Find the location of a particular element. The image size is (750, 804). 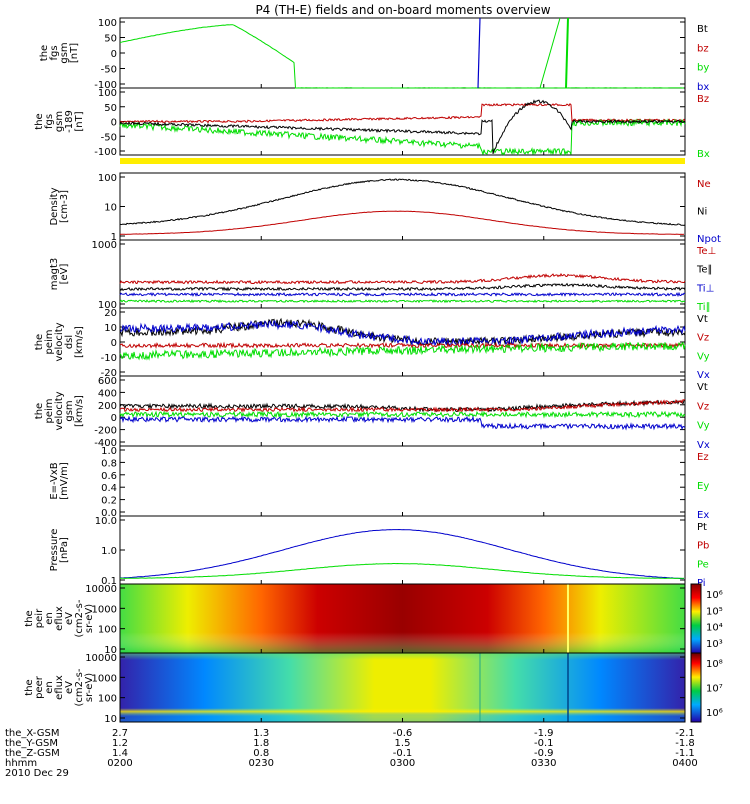

trace-bz is located at coordinates (402, 113).